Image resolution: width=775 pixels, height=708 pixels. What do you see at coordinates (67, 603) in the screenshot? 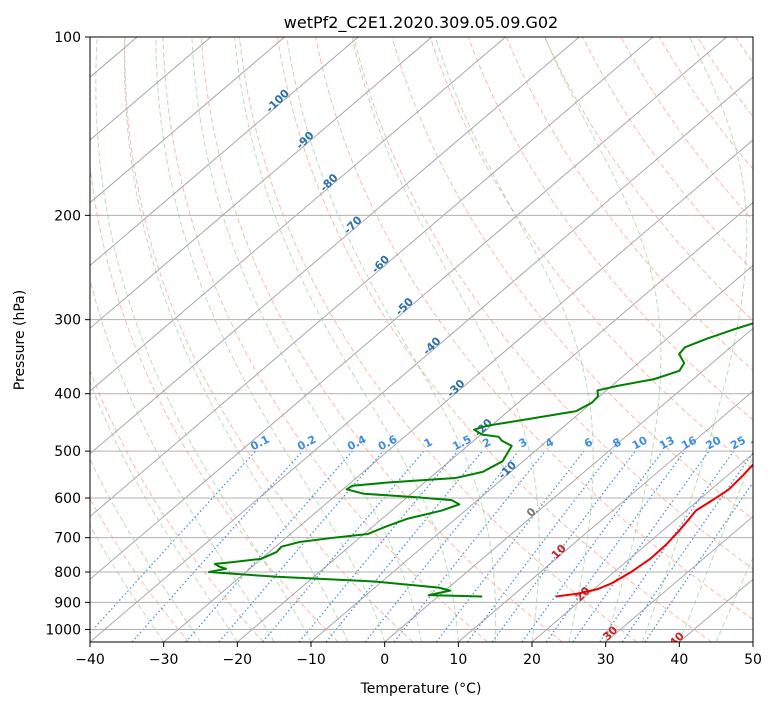
I see `y-tick-label: 900` at bounding box center [67, 603].